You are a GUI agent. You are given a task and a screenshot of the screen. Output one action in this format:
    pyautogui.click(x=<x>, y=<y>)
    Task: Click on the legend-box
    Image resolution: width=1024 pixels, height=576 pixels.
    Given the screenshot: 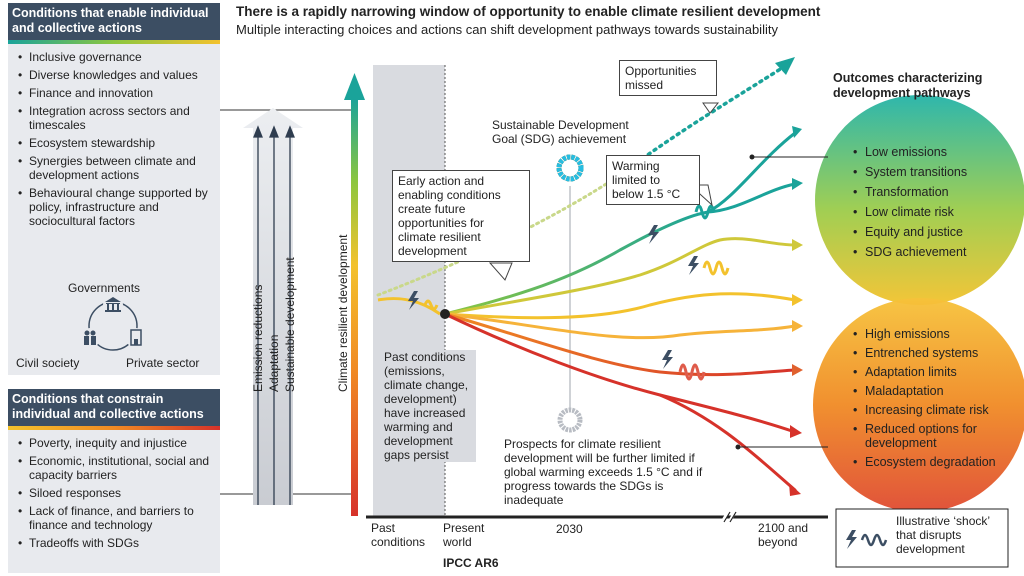 What is the action you would take?
    pyautogui.click(x=922, y=538)
    